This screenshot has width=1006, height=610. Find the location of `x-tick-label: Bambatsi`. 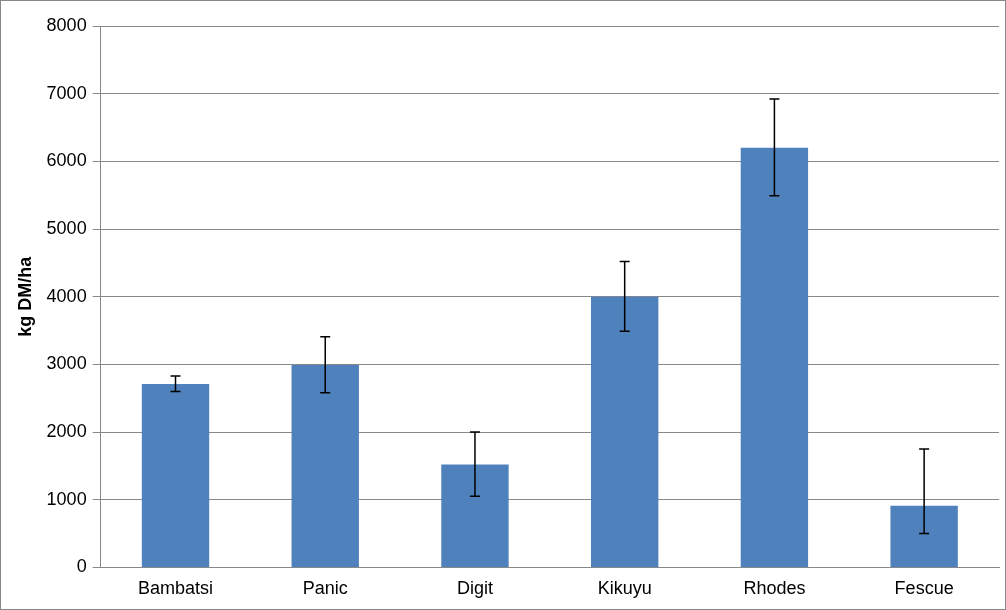

x-tick-label: Bambatsi is located at coordinates (175, 588).